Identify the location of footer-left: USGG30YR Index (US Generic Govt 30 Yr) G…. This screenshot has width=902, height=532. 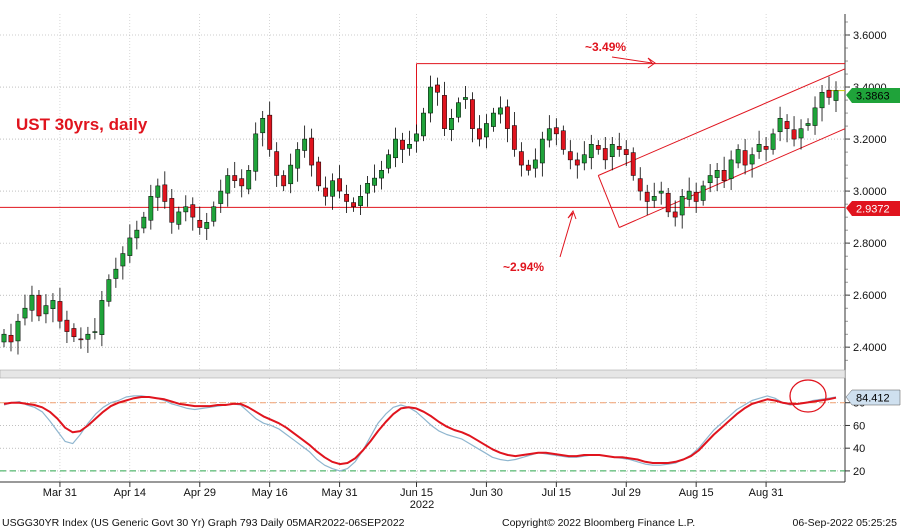
(203, 523).